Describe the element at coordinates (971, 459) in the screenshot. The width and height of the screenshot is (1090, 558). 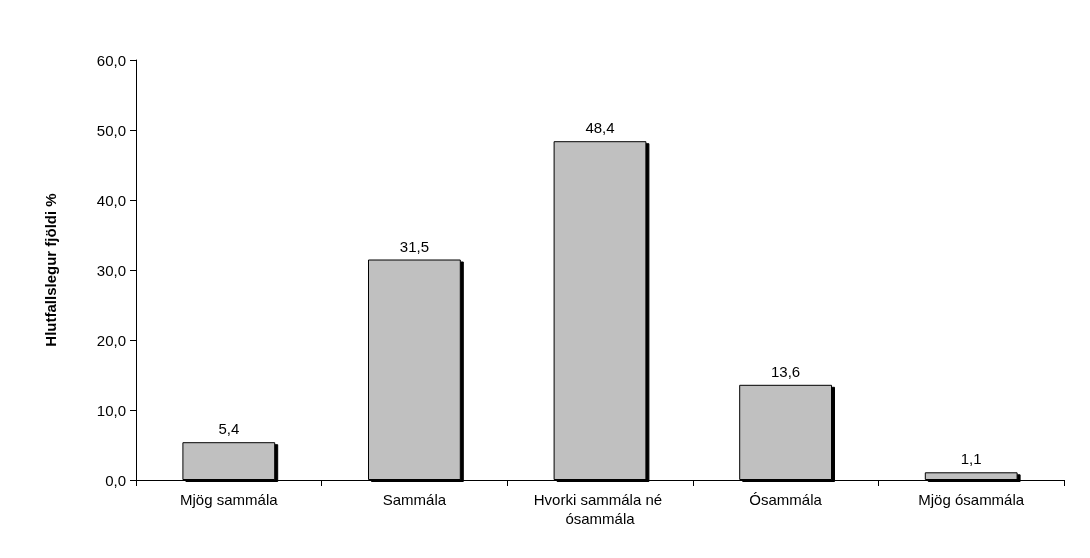
I see `data-label: 1,1` at that location.